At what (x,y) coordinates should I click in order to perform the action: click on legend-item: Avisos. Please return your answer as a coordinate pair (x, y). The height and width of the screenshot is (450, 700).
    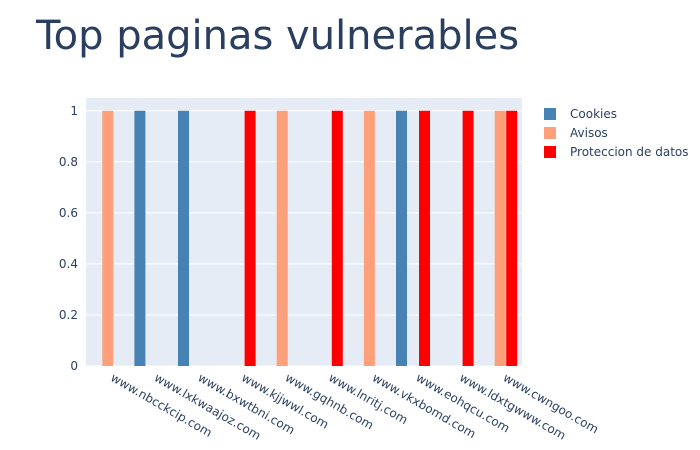
    Looking at the image, I should click on (576, 133).